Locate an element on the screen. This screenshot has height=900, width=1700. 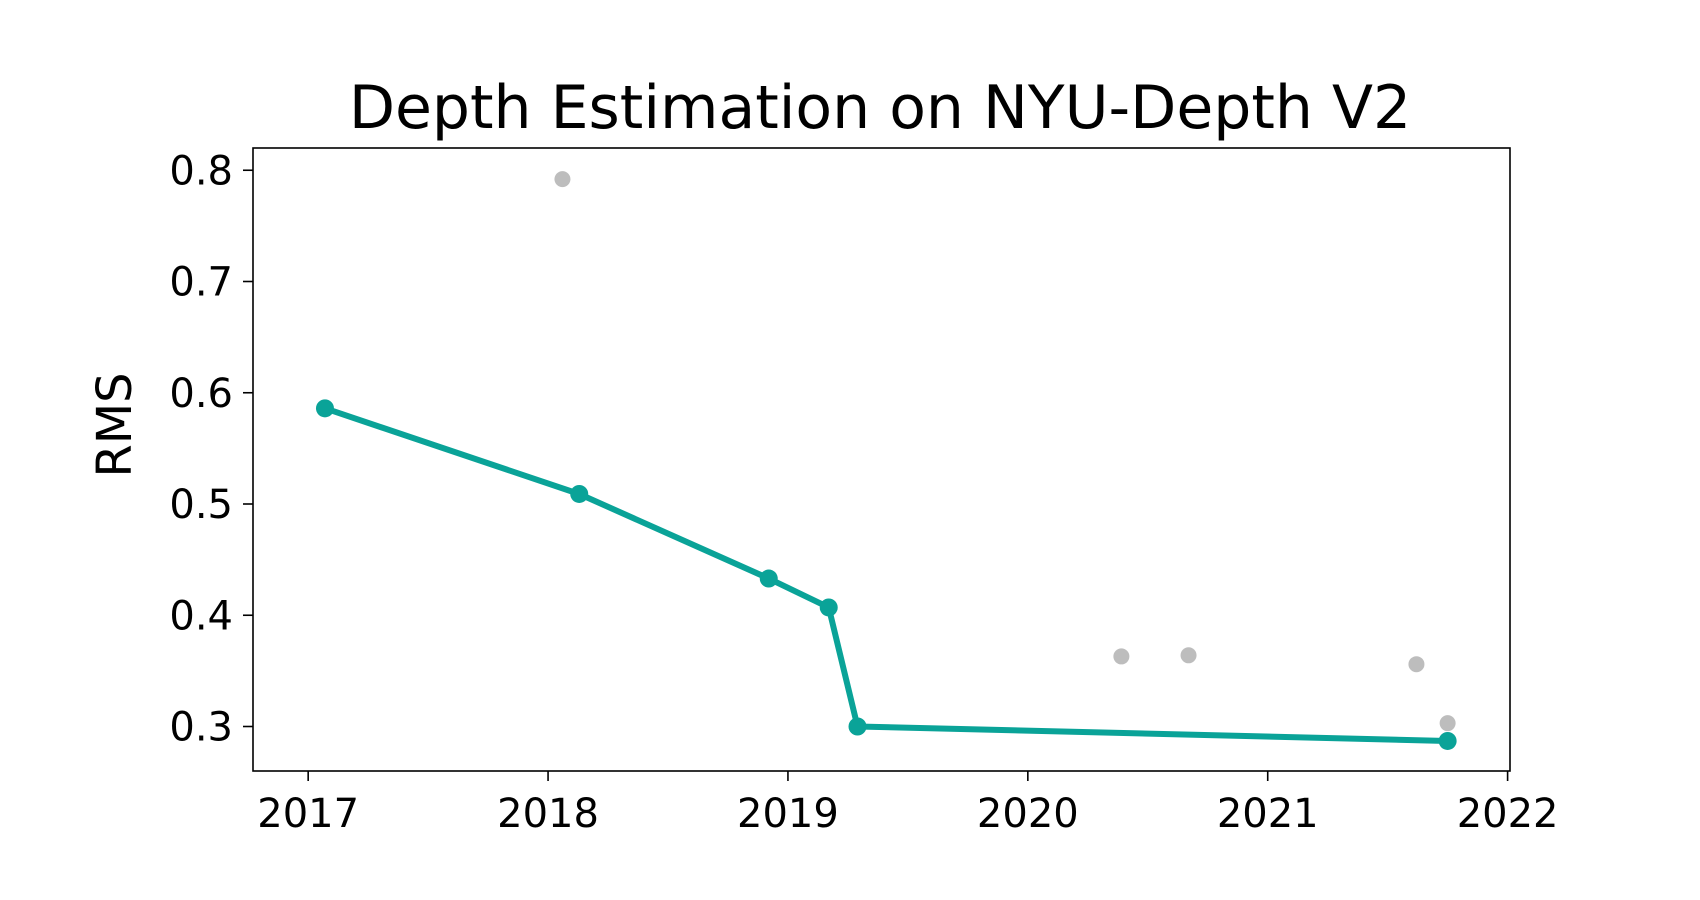
chart-title: Depth Estimation on NYU-Depth V2 is located at coordinates (880, 108).